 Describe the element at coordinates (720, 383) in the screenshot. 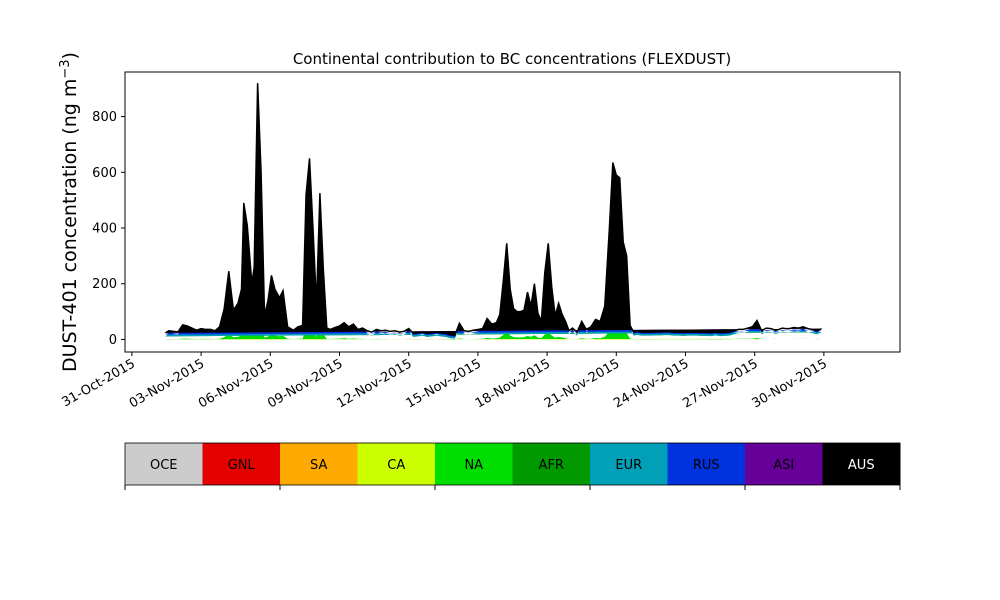

I see `x-tick-label: 27-Nov-2015` at that location.